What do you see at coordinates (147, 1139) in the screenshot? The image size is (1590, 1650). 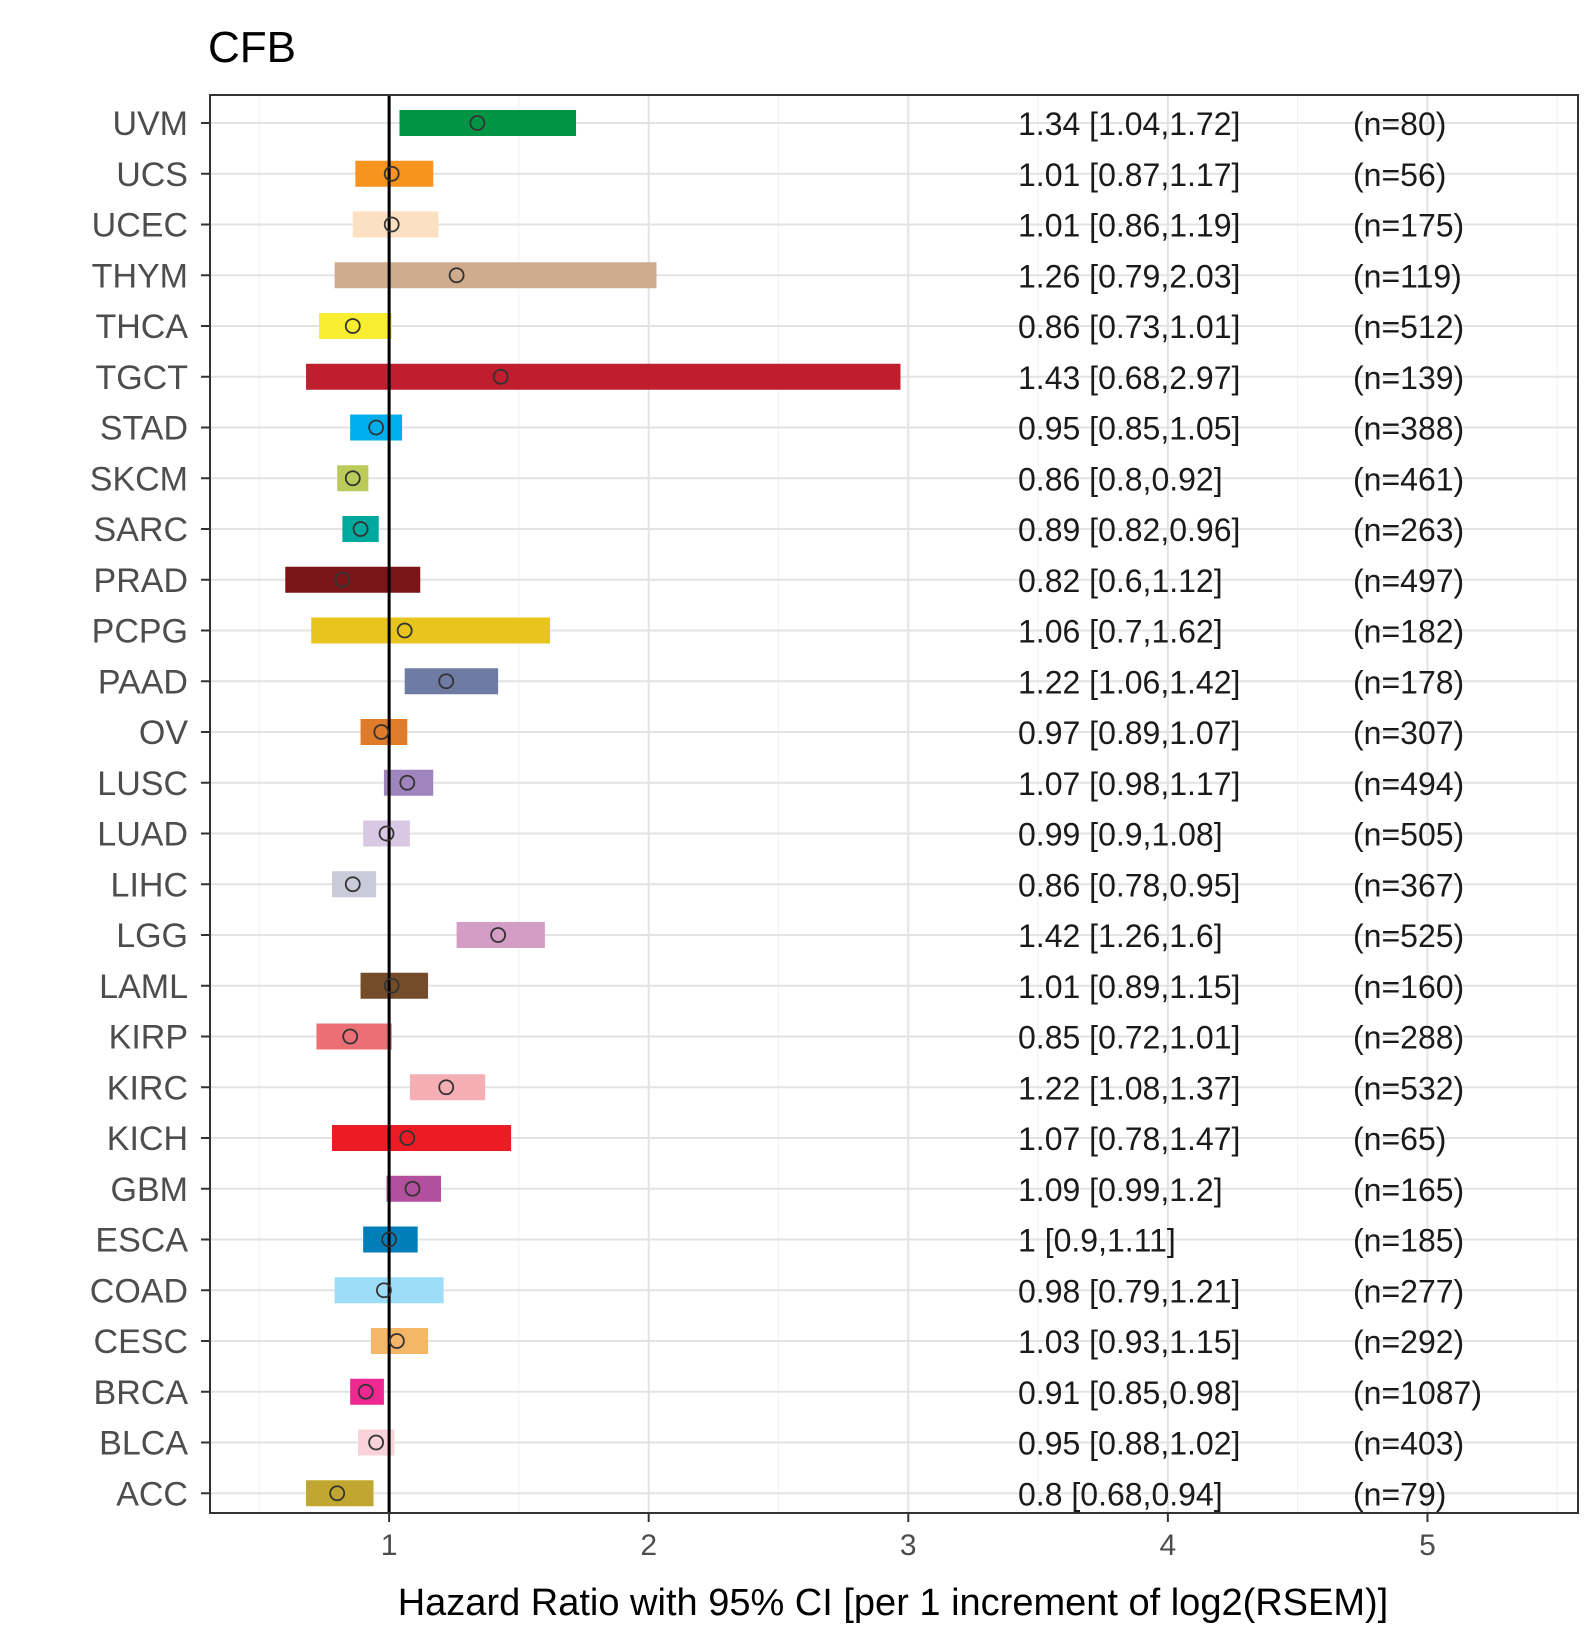 I see `y-tick-label: KICH` at bounding box center [147, 1139].